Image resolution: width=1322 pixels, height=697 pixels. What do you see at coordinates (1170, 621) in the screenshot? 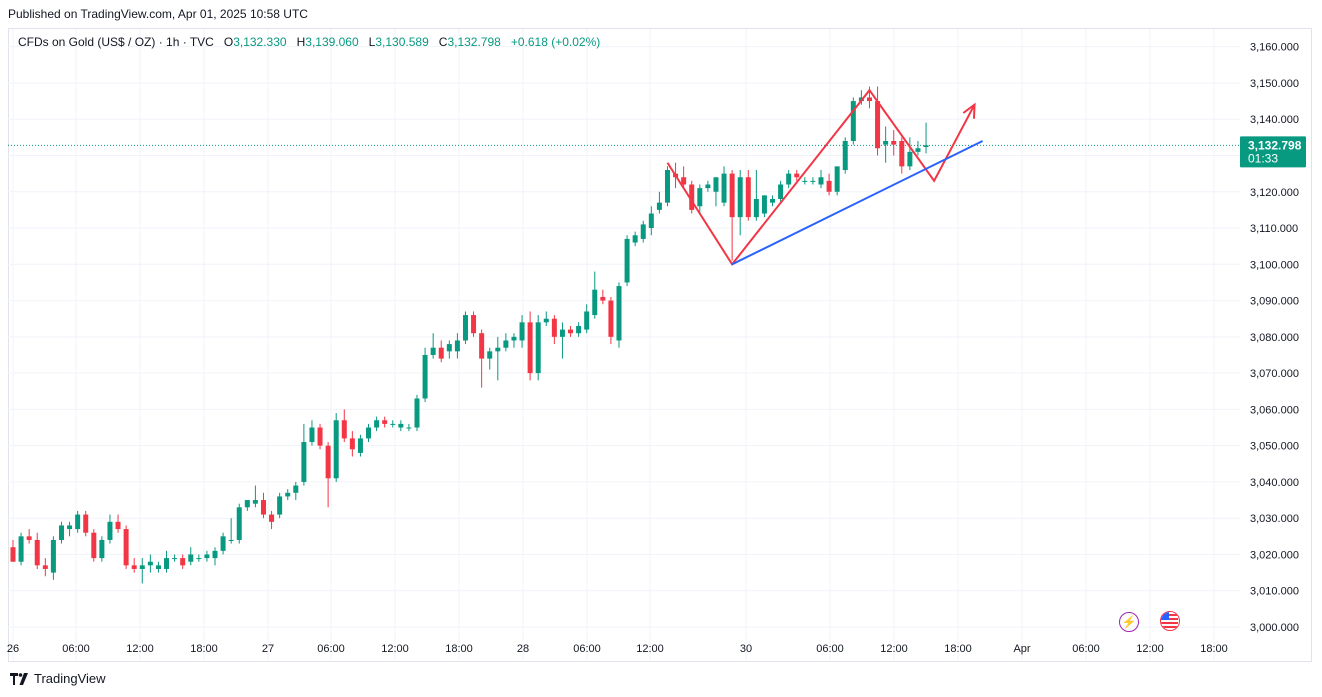
I see `us-flag-event-icon` at bounding box center [1170, 621].